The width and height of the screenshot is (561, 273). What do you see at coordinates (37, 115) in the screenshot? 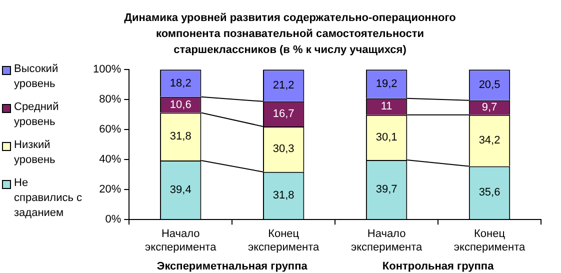
I see `legend-label: Средний уровень` at bounding box center [37, 115].